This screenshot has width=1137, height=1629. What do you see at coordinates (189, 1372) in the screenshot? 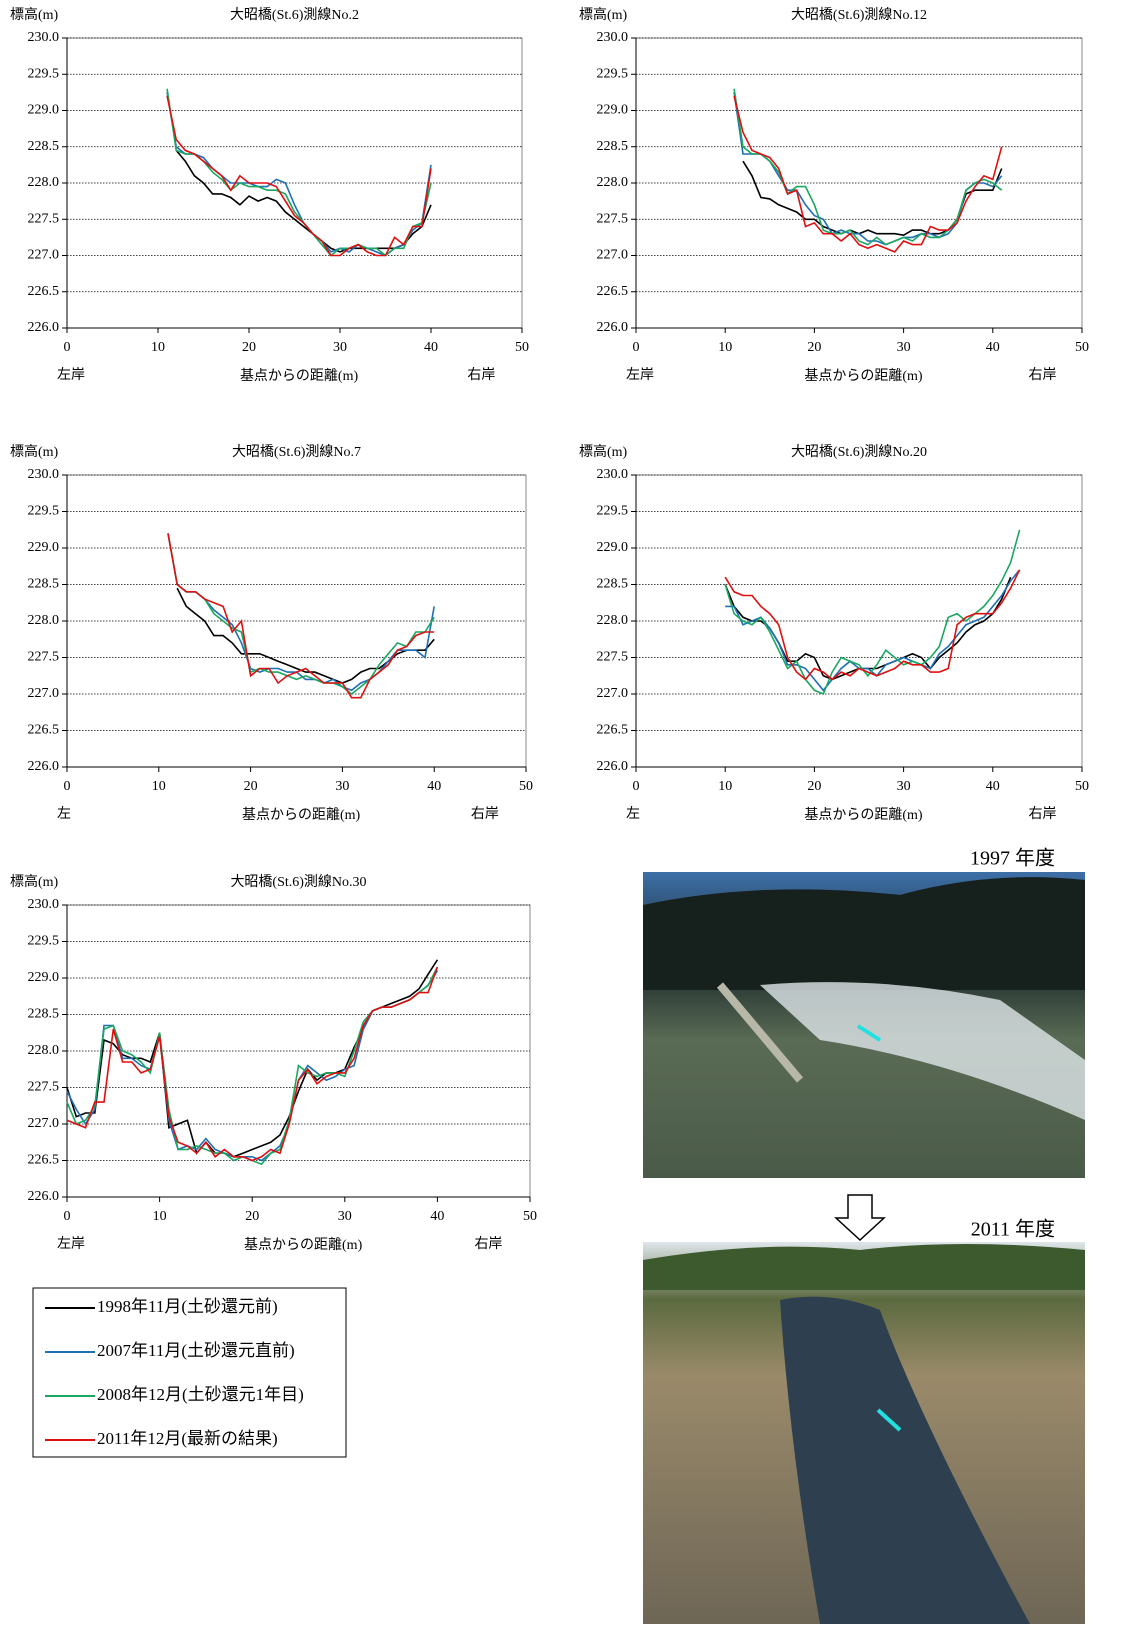
I see `legend-box` at bounding box center [189, 1372].